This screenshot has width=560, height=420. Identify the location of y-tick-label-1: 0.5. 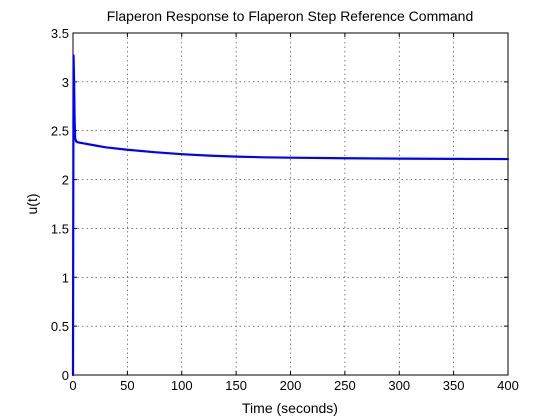
(60, 326).